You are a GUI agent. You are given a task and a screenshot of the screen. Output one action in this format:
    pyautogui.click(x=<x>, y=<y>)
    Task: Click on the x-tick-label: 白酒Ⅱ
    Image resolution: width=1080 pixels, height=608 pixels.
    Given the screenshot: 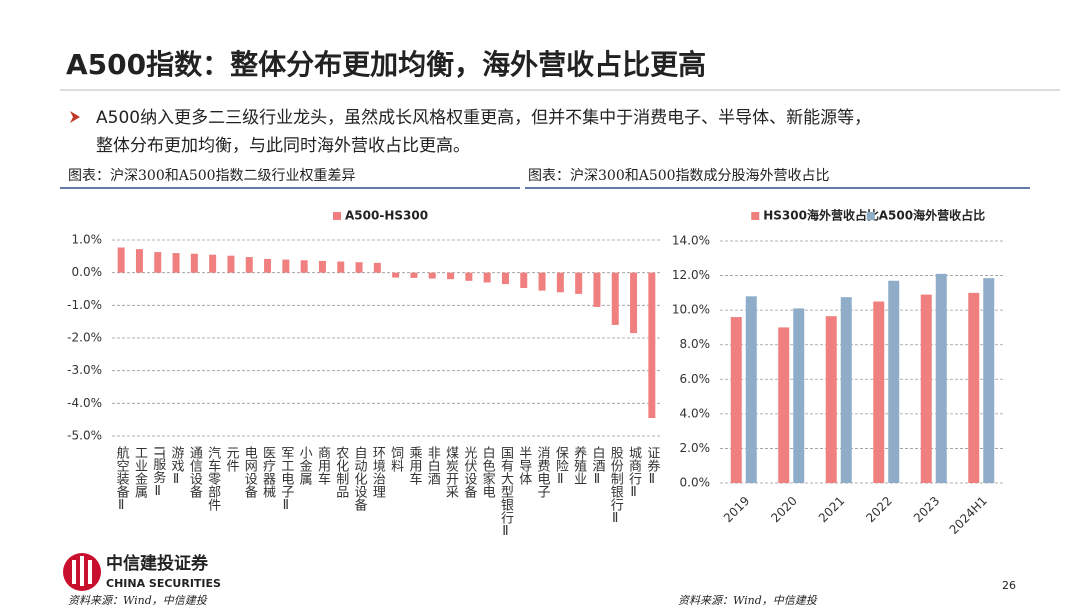 What is the action you would take?
    pyautogui.click(x=597, y=466)
    